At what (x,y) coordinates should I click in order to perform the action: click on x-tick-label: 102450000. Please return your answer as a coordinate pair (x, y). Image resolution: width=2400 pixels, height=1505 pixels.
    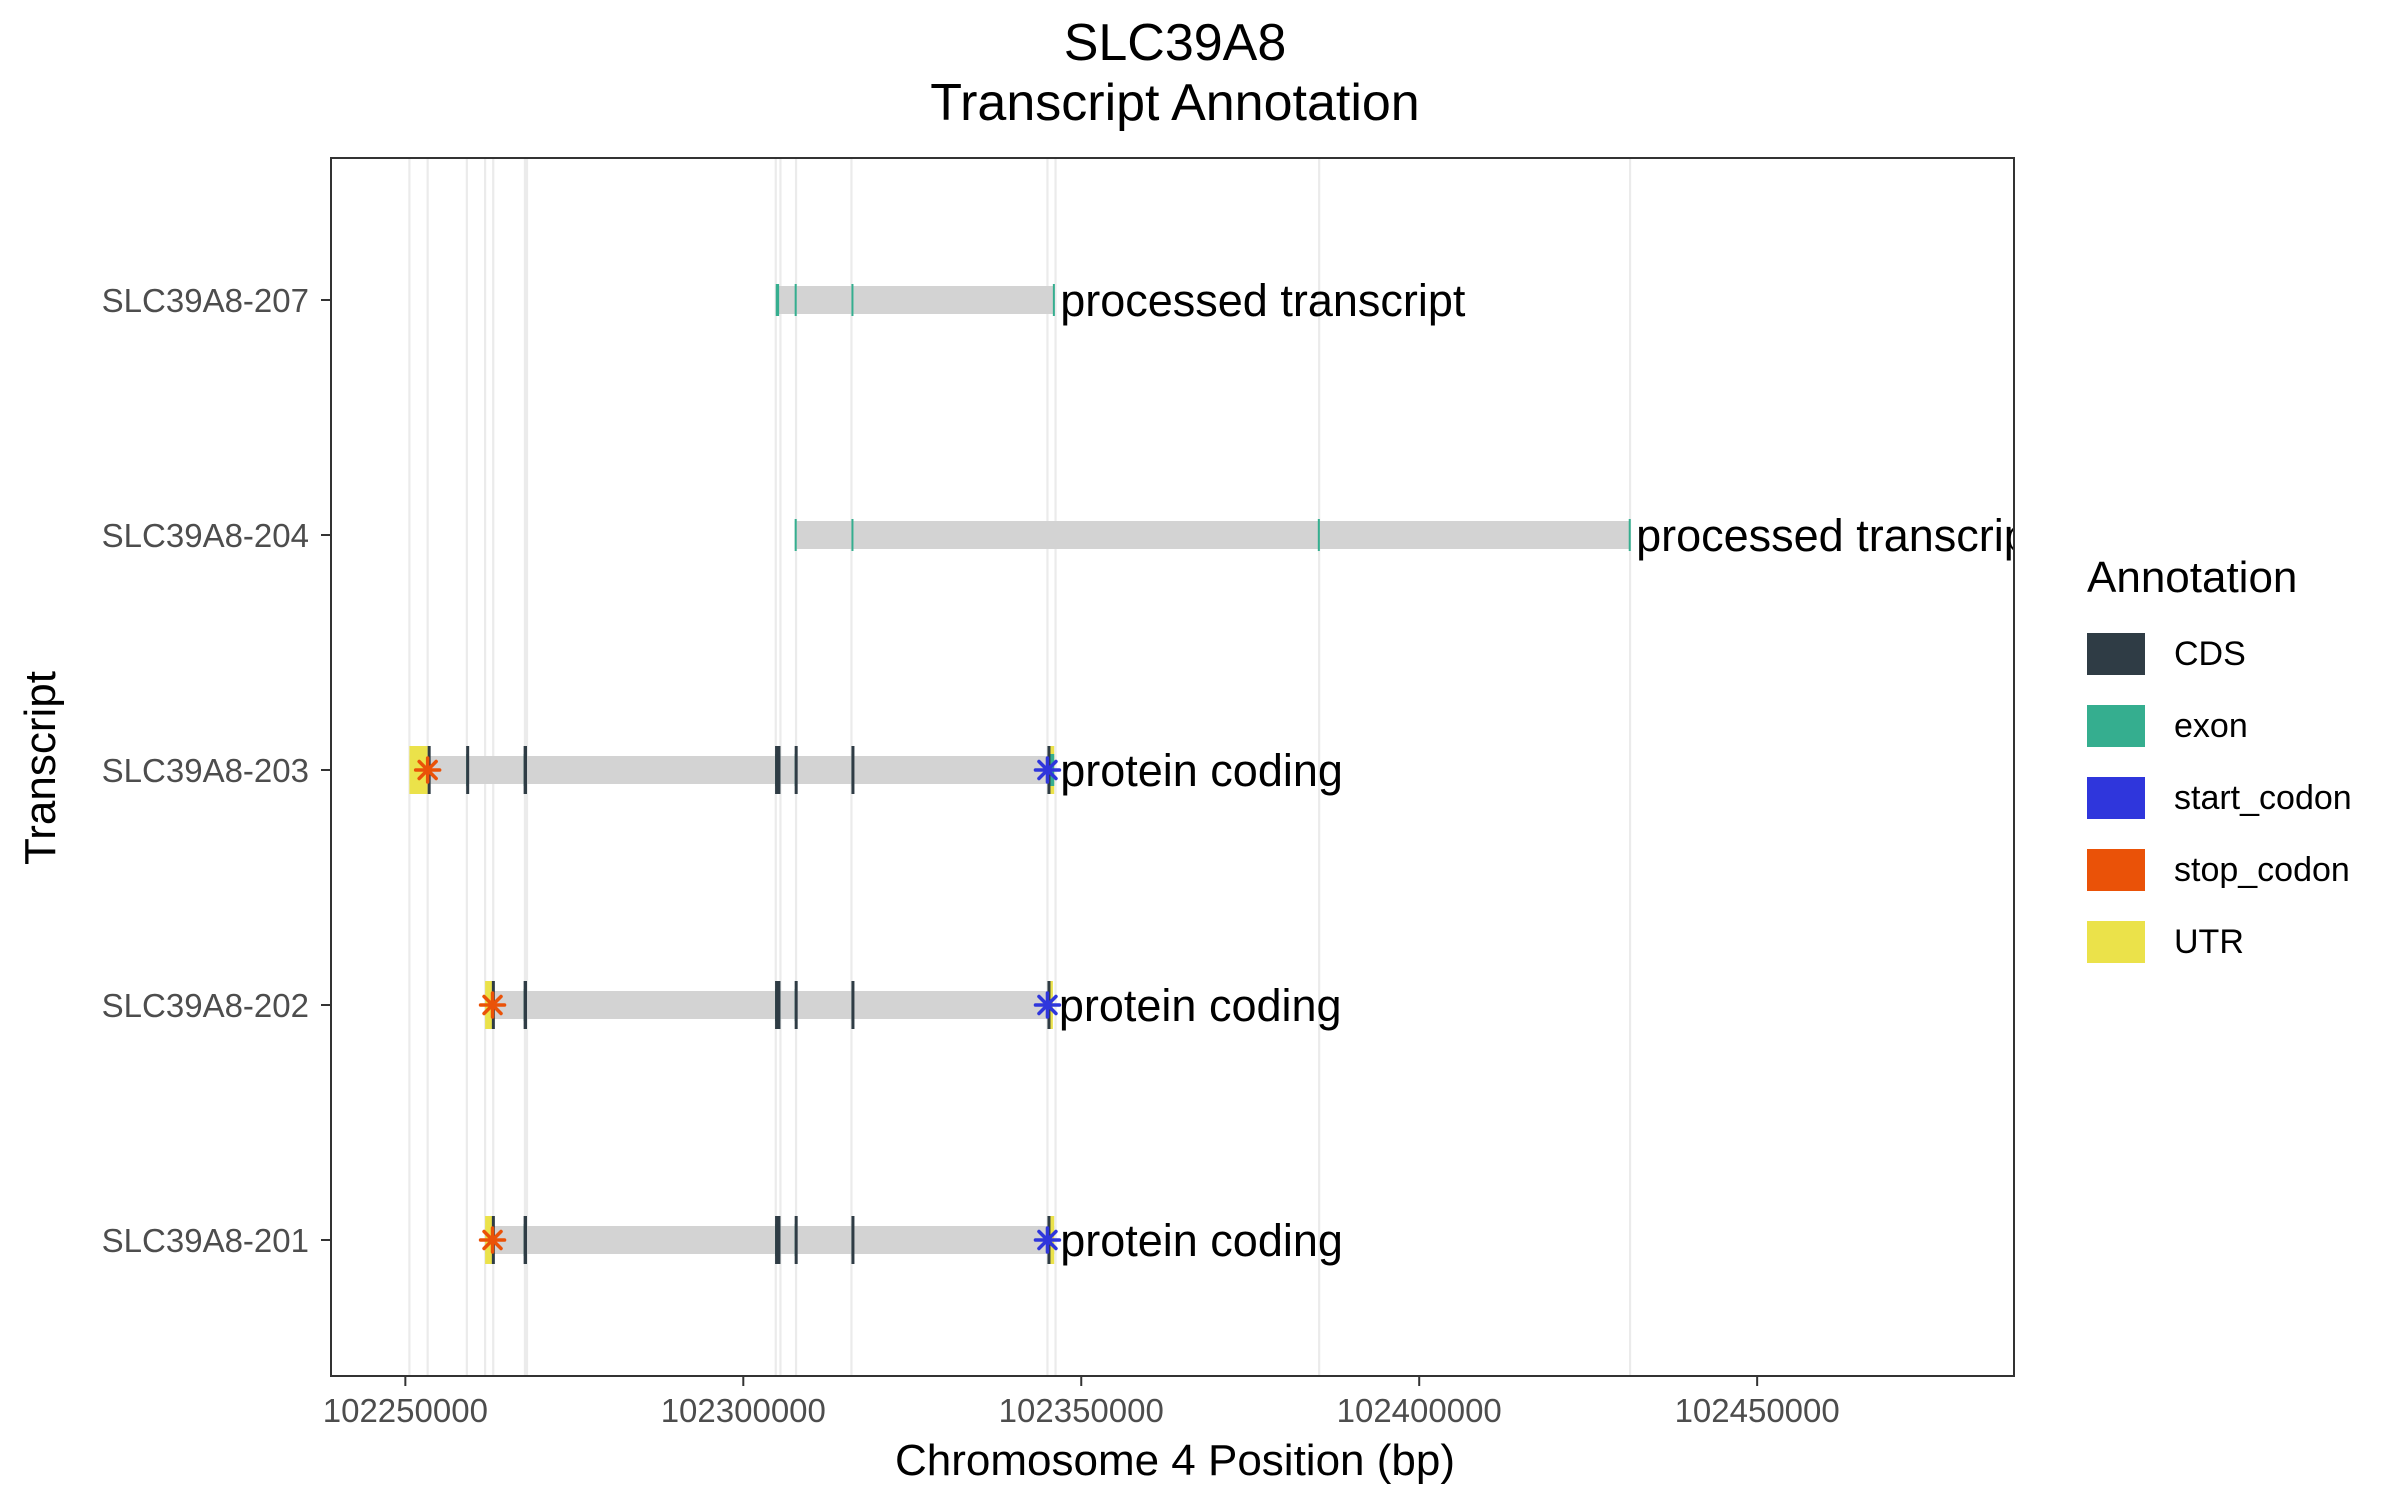
    Looking at the image, I should click on (1757, 1410).